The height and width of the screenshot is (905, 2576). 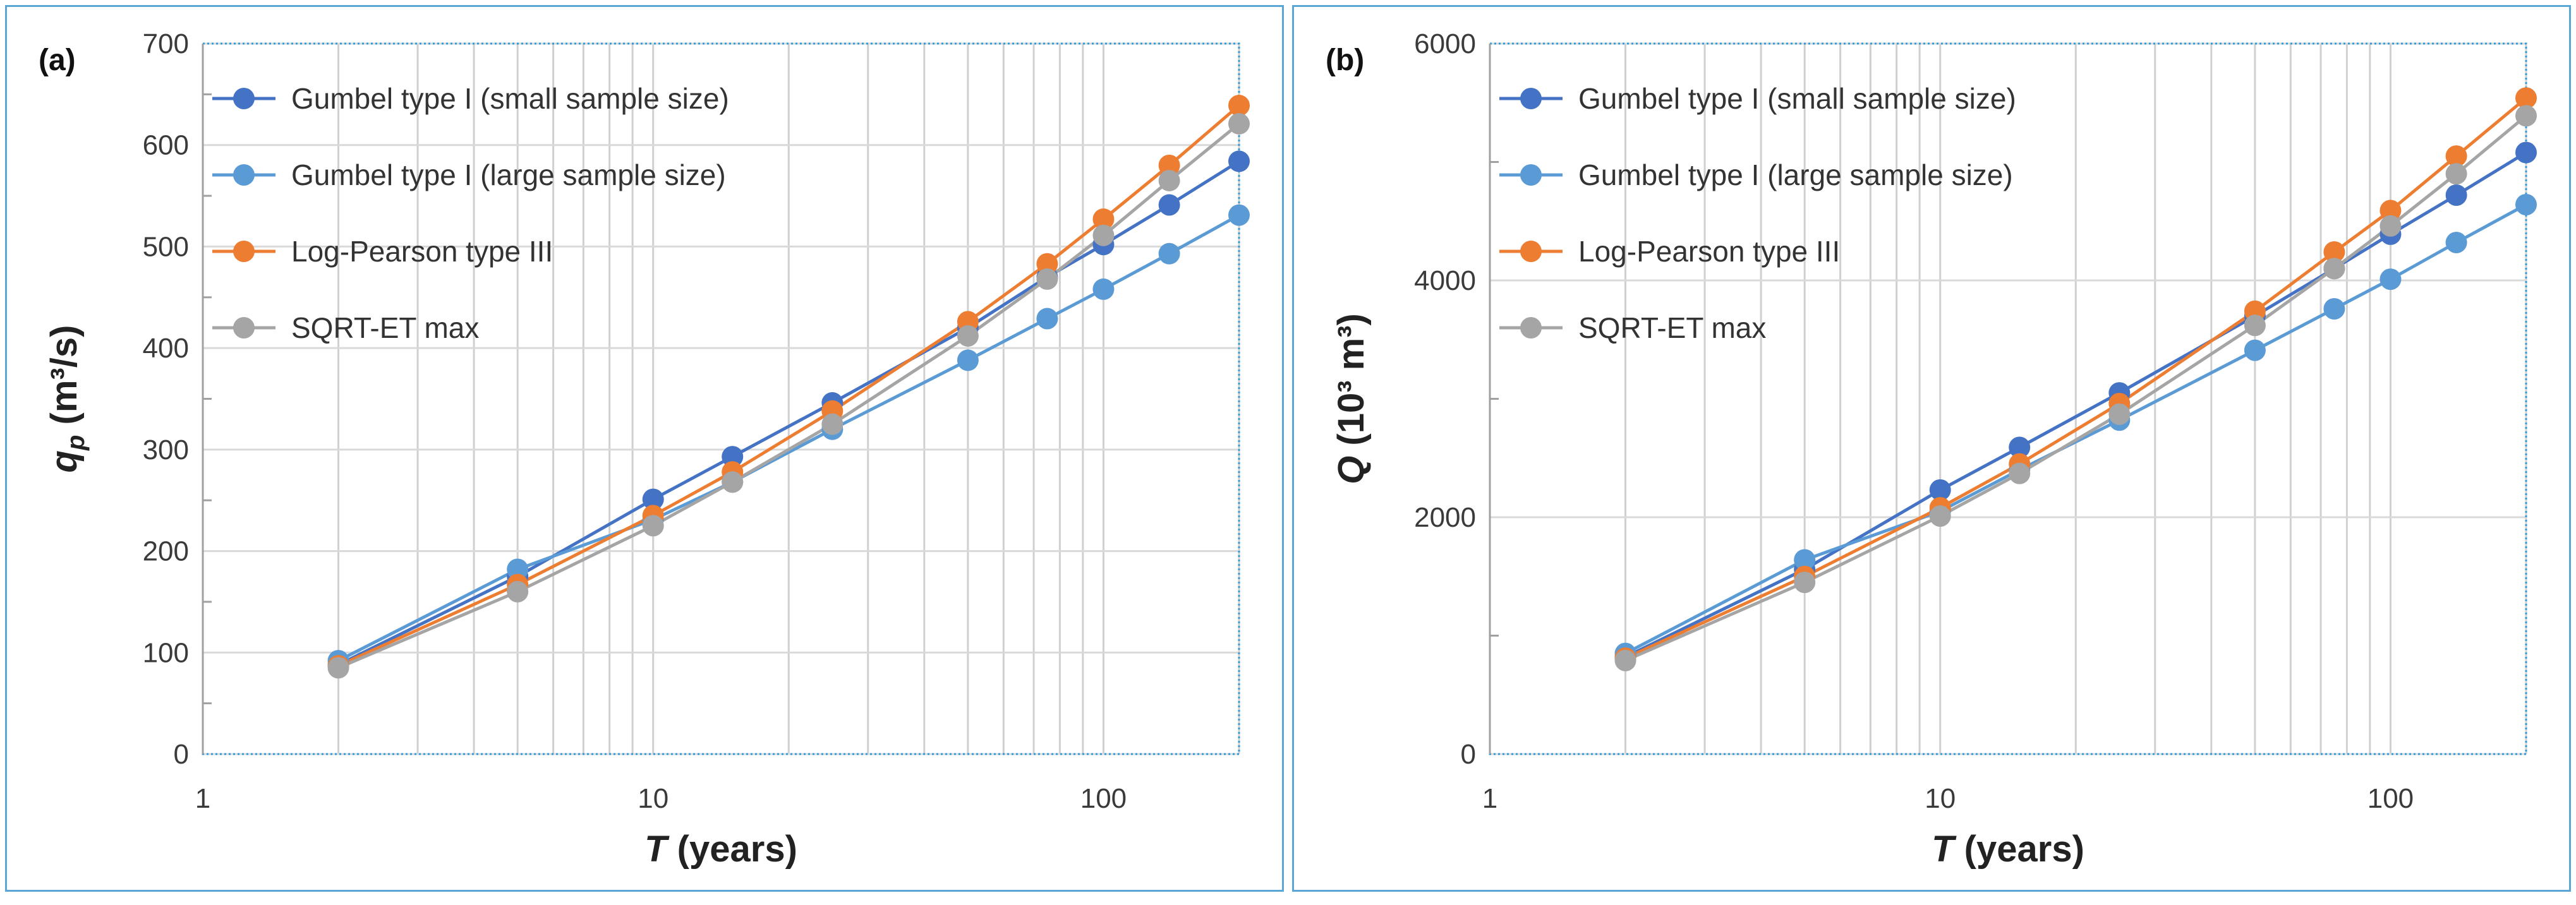 I want to click on chart-a-legend-label-3: SQRT-ET max, so click(x=385, y=327).